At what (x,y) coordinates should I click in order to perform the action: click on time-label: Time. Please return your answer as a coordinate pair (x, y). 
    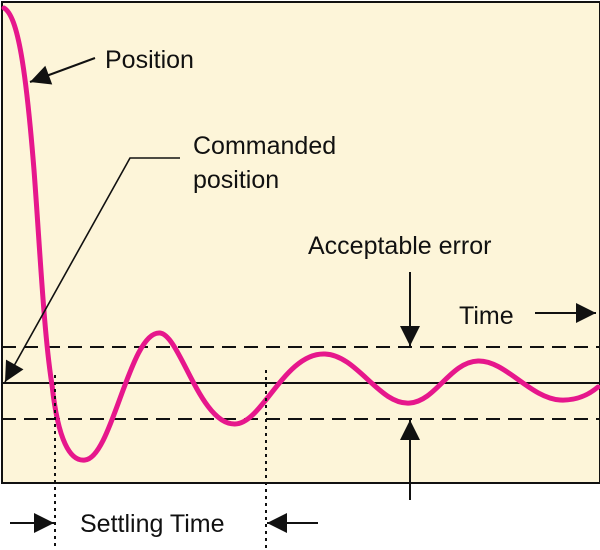
    Looking at the image, I should click on (486, 316).